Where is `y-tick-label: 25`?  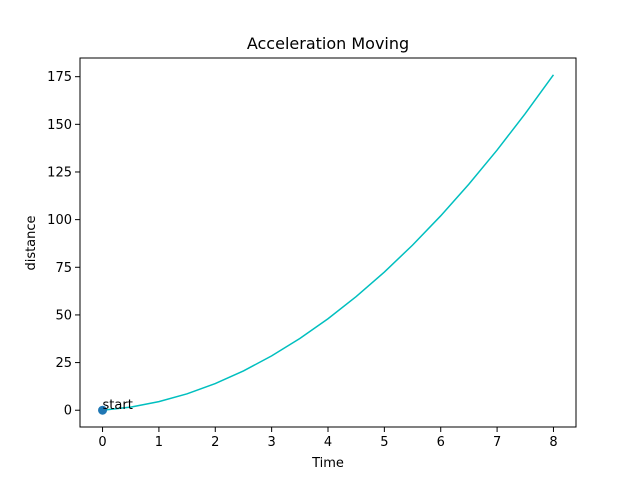 y-tick-label: 25 is located at coordinates (63, 363).